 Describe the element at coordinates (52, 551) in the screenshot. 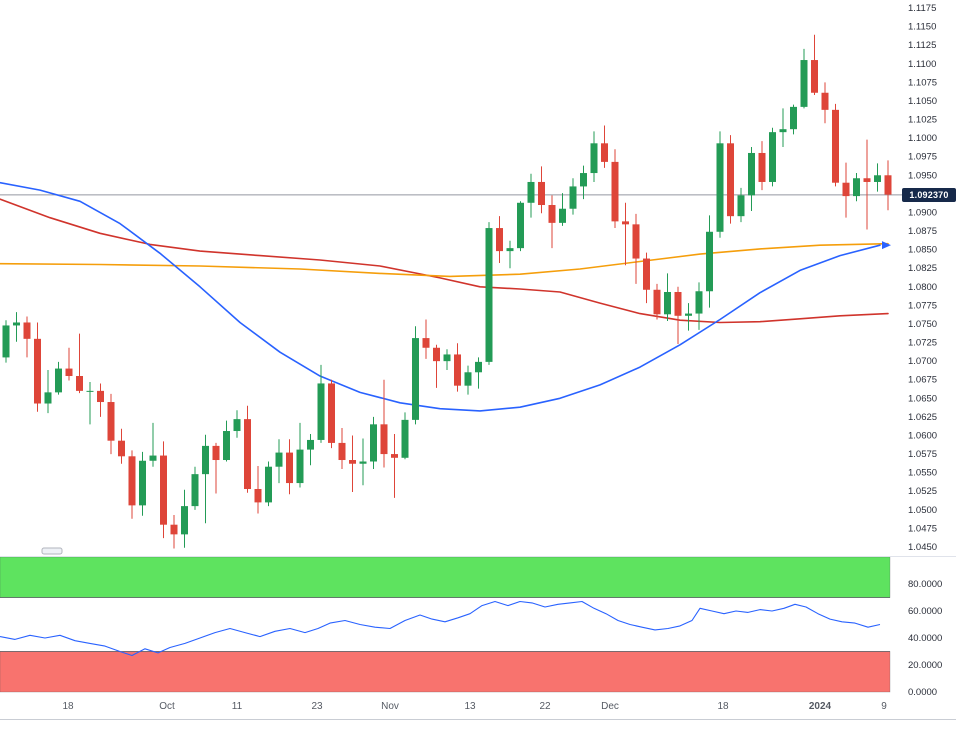

I see `panel-resize-handle` at that location.